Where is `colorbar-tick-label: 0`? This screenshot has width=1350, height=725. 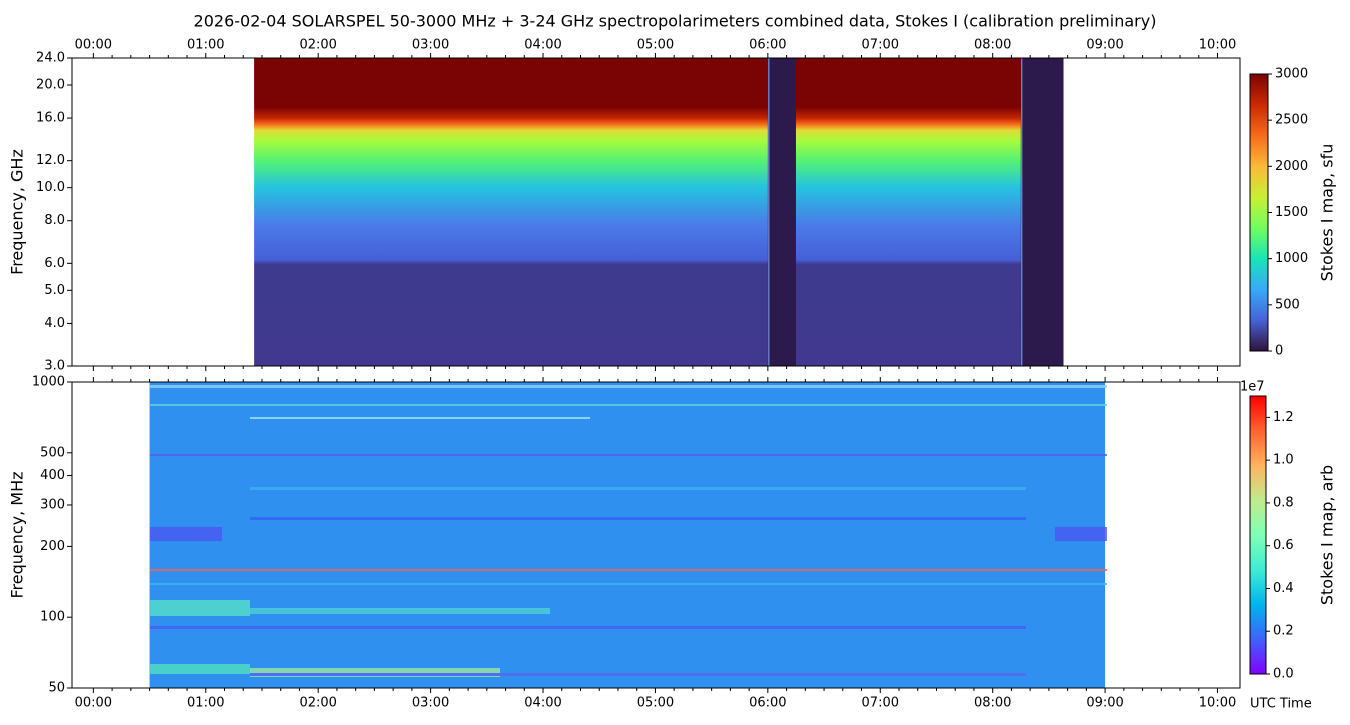
colorbar-tick-label: 0 is located at coordinates (1279, 351).